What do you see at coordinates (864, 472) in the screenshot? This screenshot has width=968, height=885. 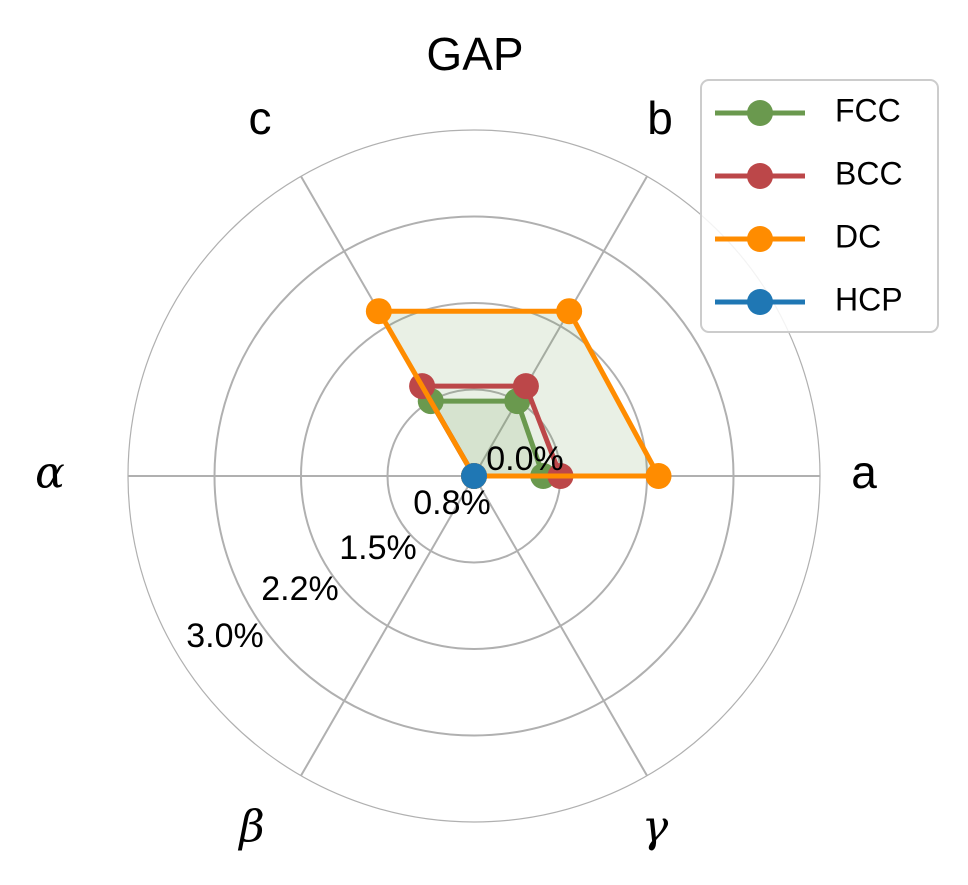 I see `category-label: a` at bounding box center [864, 472].